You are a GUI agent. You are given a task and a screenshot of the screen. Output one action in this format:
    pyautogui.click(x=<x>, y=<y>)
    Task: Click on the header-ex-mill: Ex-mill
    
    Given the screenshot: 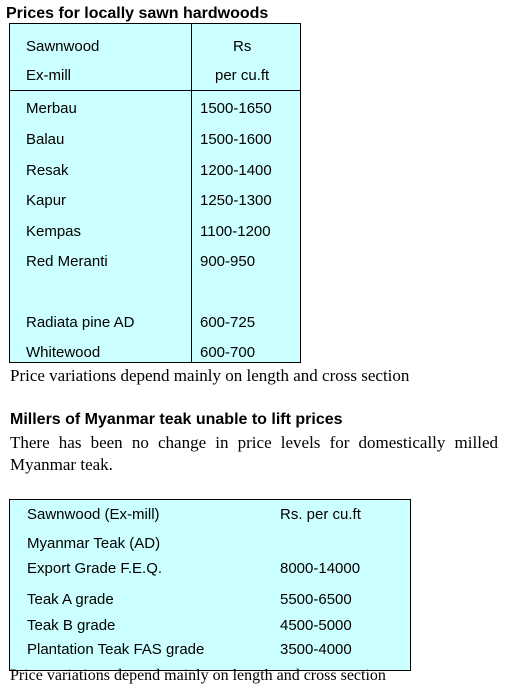 What is the action you would take?
    pyautogui.click(x=48, y=75)
    